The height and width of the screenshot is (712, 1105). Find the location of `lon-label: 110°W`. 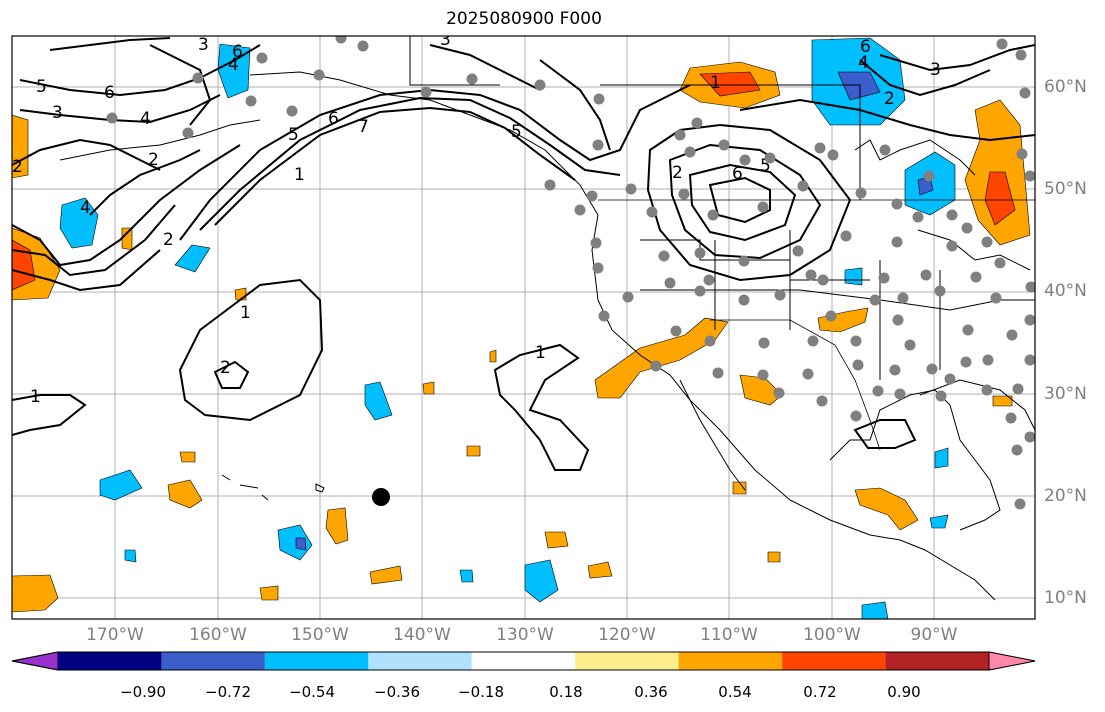

lon-label: 110°W is located at coordinates (729, 635).